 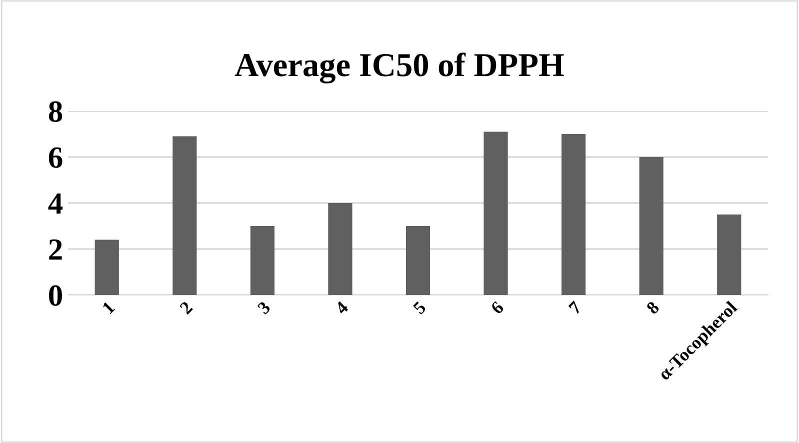 I want to click on y-tick-label: 6, so click(x=55, y=157).